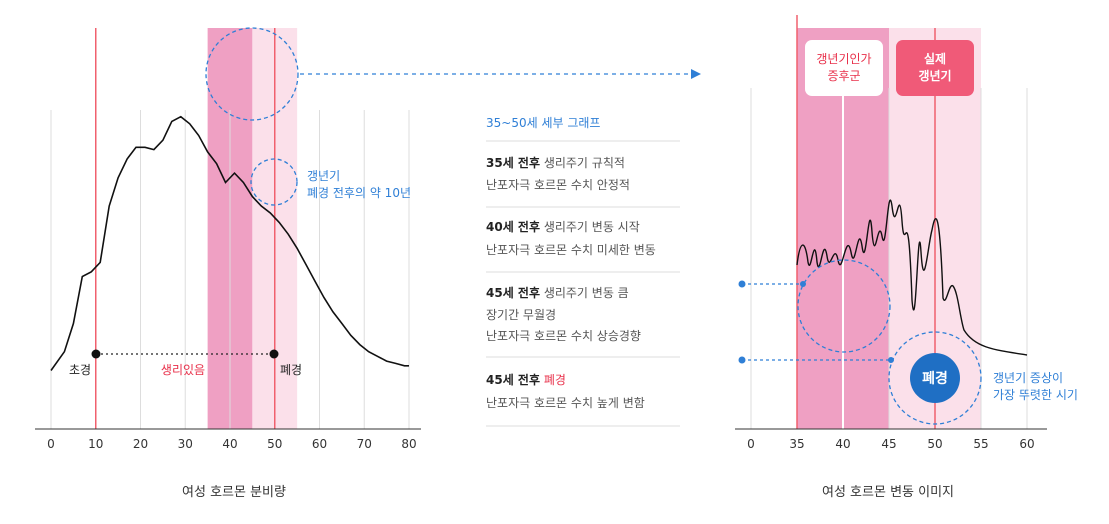  I want to click on left-markers, so click(185, 228).